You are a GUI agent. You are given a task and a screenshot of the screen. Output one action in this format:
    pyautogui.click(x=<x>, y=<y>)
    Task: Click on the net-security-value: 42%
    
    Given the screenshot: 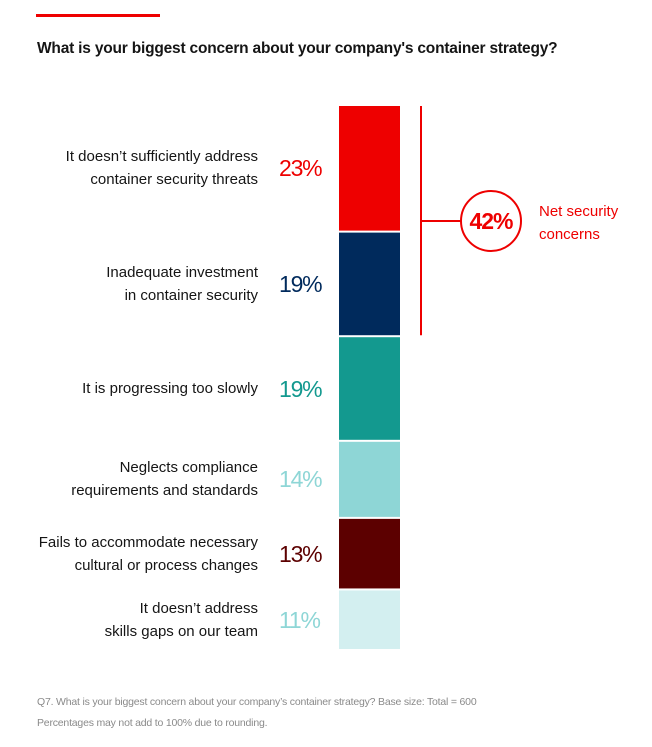 What is the action you would take?
    pyautogui.click(x=491, y=221)
    